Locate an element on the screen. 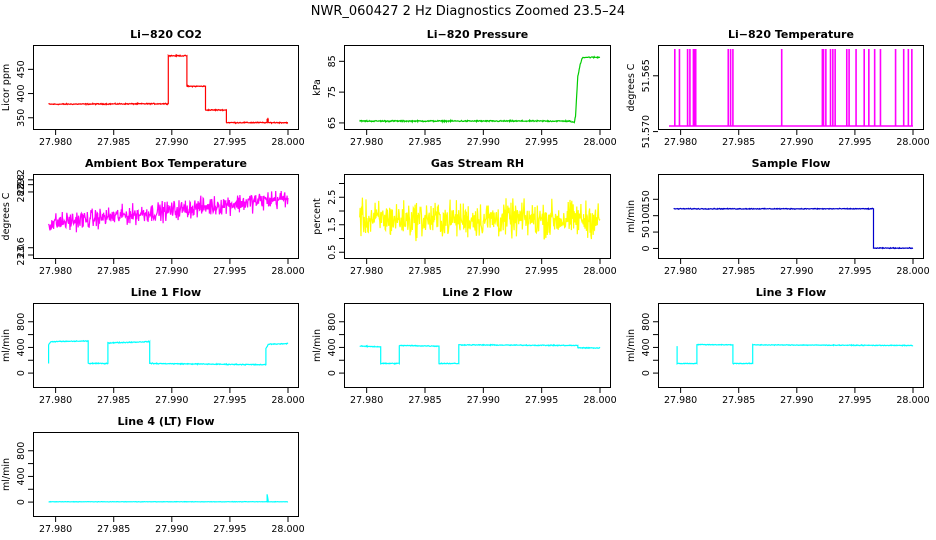 The width and height of the screenshot is (936, 540). line-3-flow-title: Line 3 Flow is located at coordinates (791, 292).